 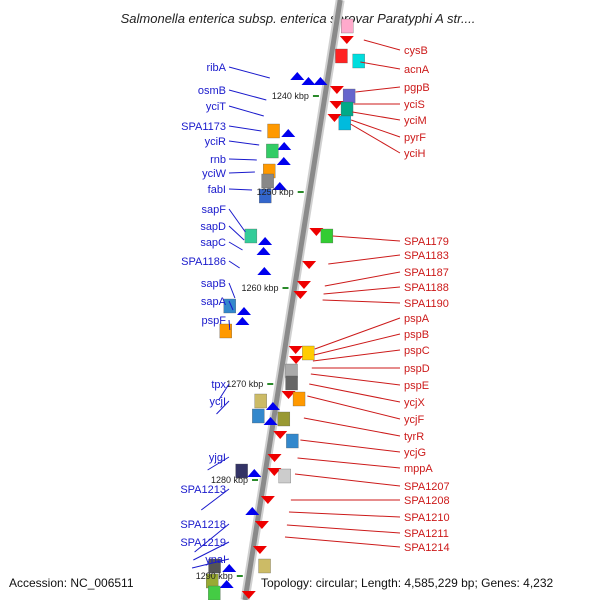 I want to click on gene-label-right: SPA1214, so click(x=427, y=548).